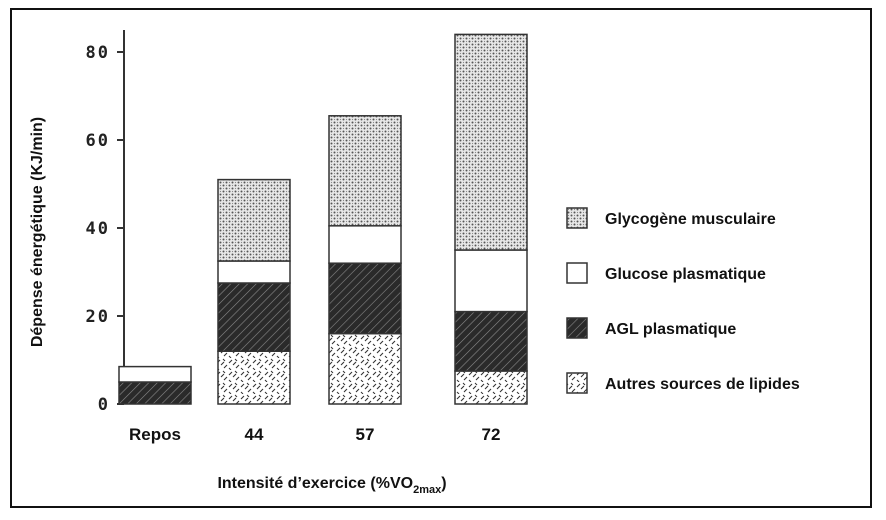  What do you see at coordinates (155, 434) in the screenshot?
I see `x-tick-label: Repos` at bounding box center [155, 434].